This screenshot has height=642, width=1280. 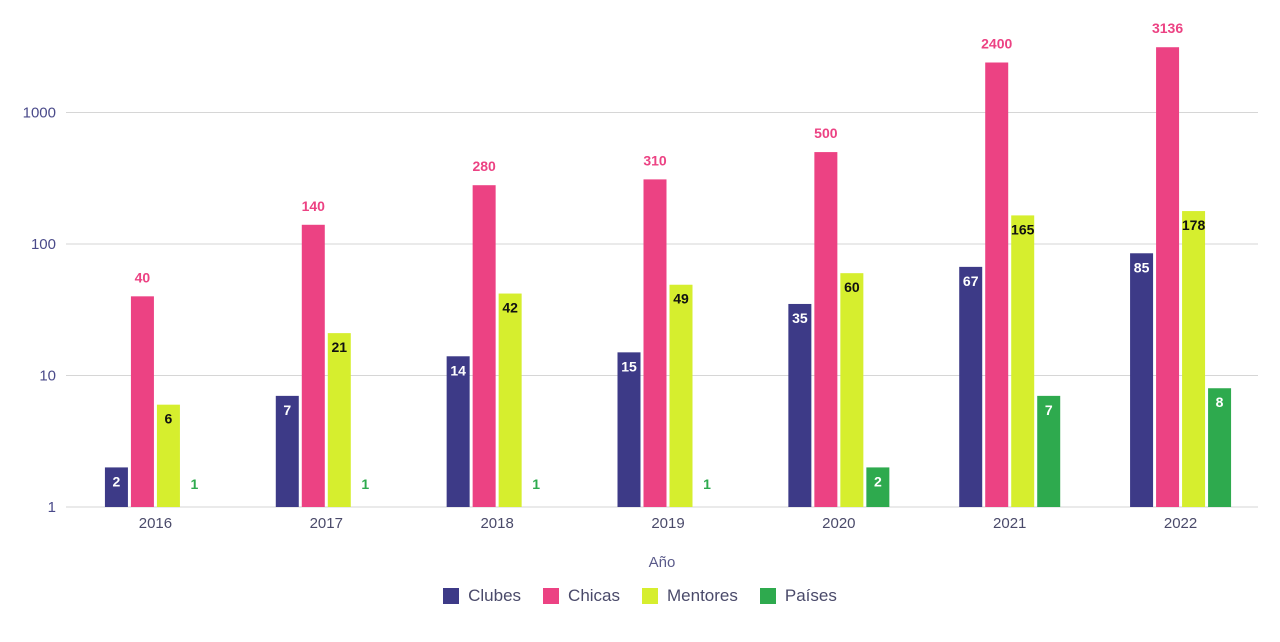 I want to click on data-label: 40, so click(x=143, y=277).